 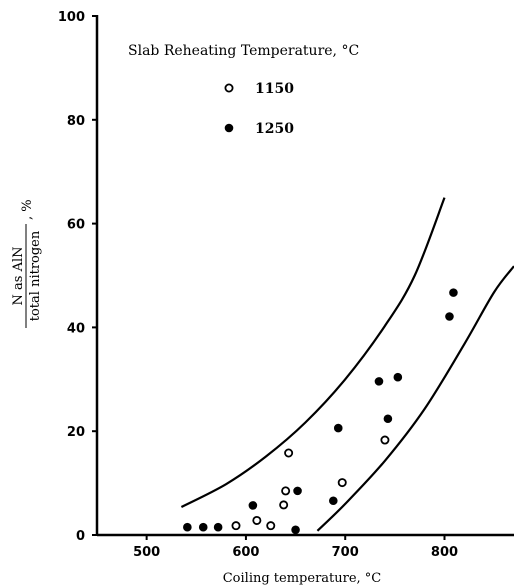 I want to click on legend-label-1150: 1150, so click(x=274, y=89).